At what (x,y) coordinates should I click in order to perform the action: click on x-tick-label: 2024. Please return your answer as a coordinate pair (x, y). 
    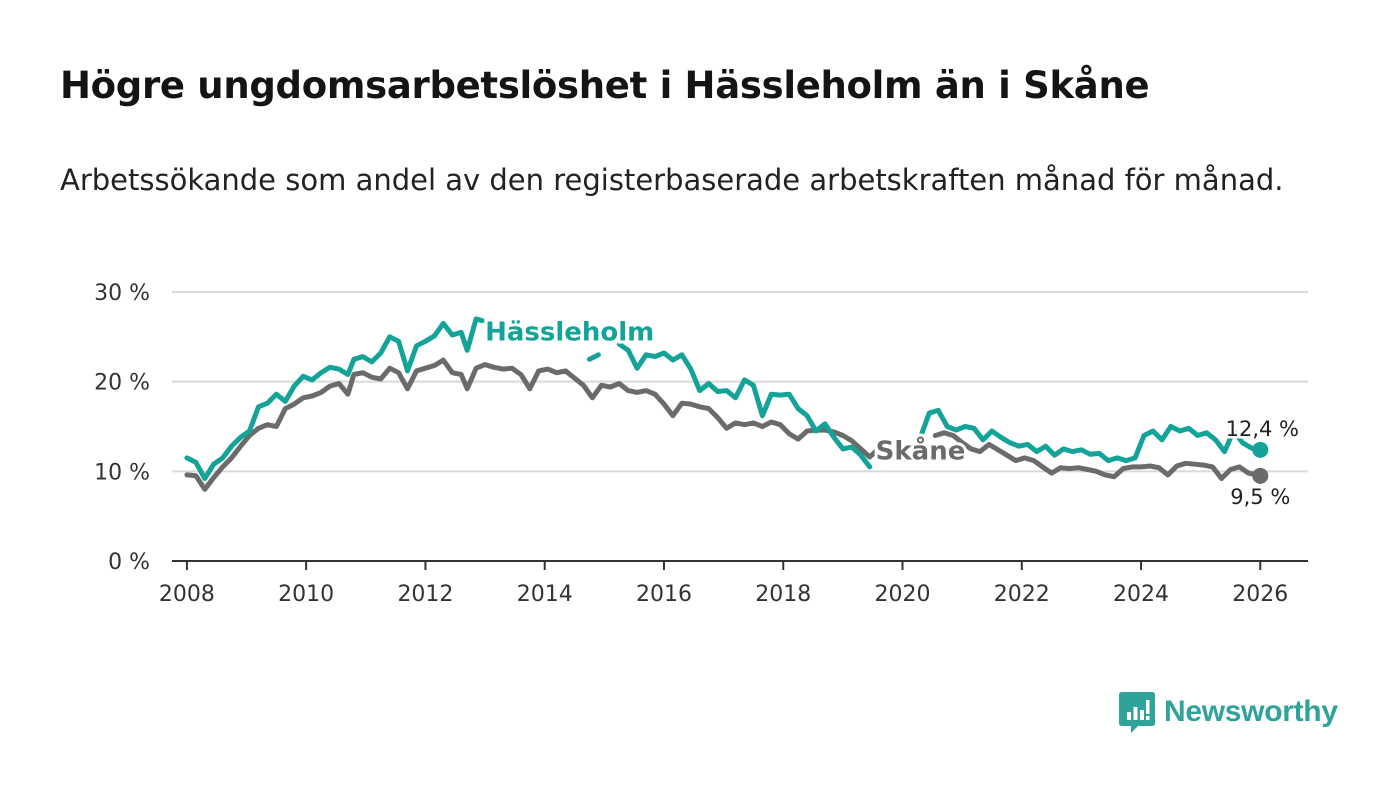
    Looking at the image, I should click on (1141, 594).